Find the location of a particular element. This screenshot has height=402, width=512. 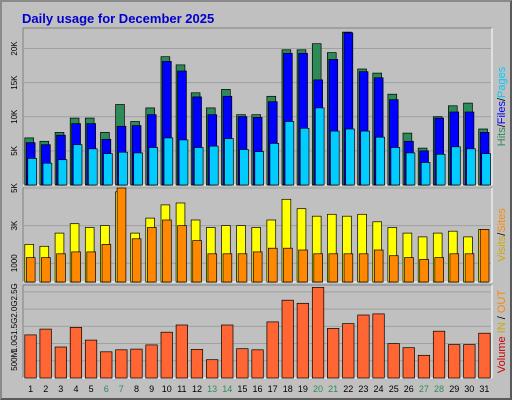

x-tick-label: 23 is located at coordinates (363, 389).